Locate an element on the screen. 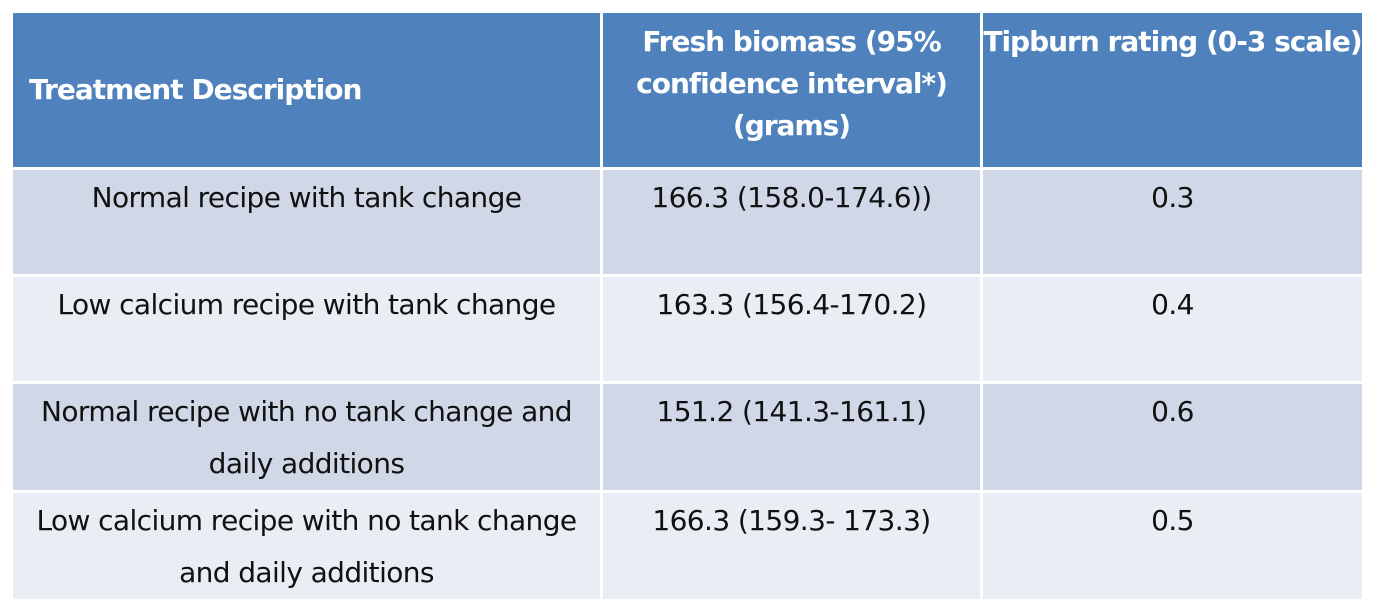 The image size is (1374, 602). tipburn-cell: 0.4 is located at coordinates (1172, 329).